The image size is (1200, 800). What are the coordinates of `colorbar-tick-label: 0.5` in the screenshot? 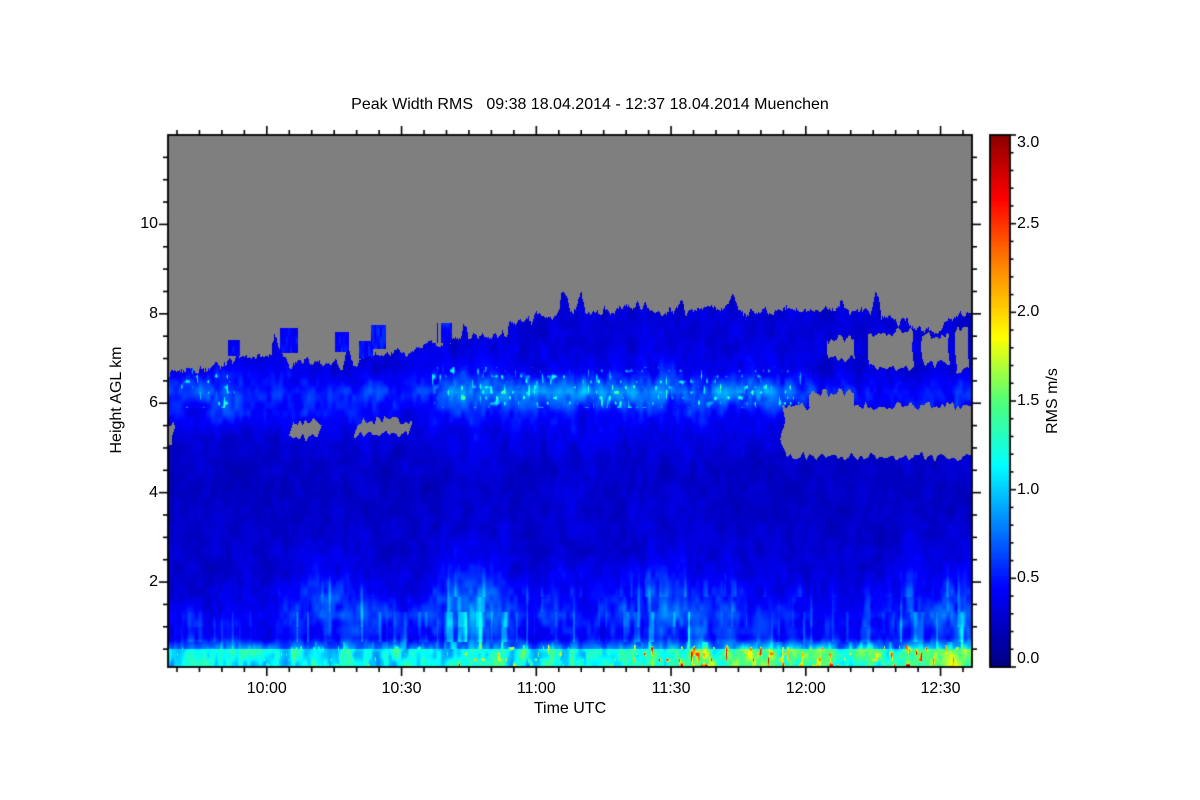 It's located at (1028, 578).